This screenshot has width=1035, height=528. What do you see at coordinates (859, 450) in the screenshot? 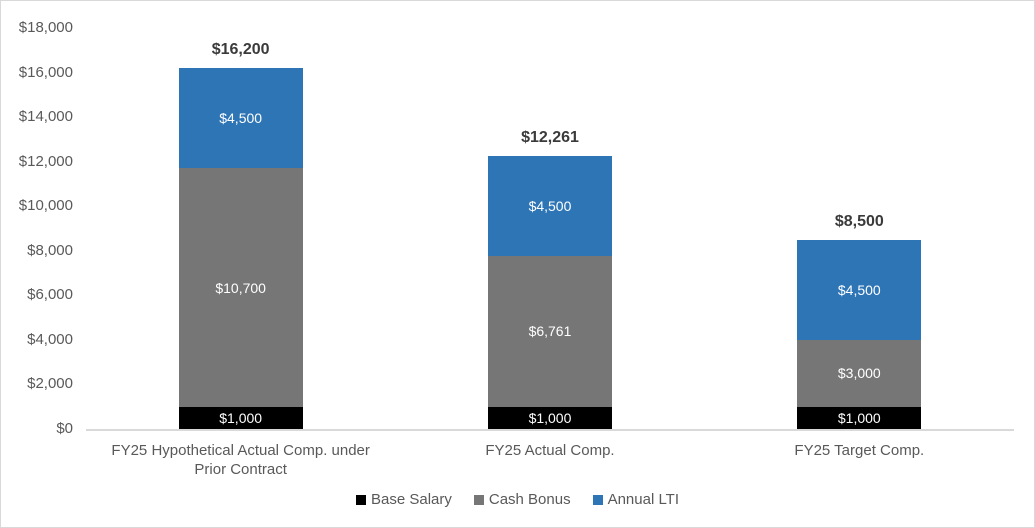
I see `category-label: FY25 Target Comp.` at bounding box center [859, 450].